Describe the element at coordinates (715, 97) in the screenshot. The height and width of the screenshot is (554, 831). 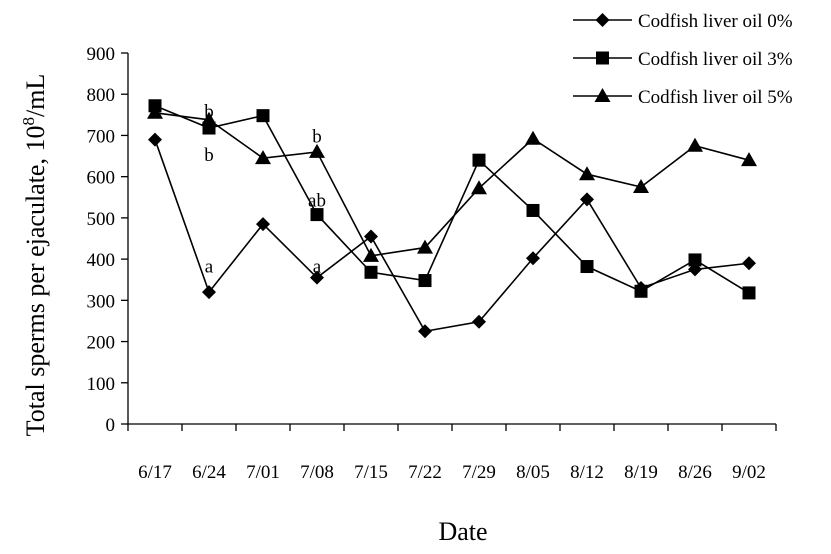
I see `legend-label: Codfish liver oil 5%` at that location.